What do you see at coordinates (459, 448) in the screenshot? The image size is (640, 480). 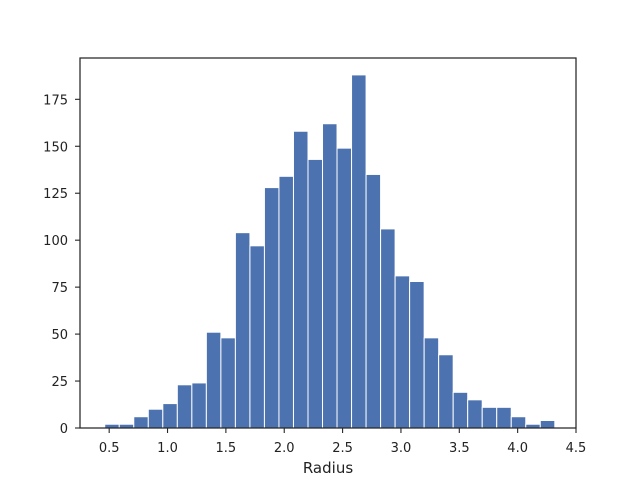 I see `x-tick-label: 3.5` at bounding box center [459, 448].